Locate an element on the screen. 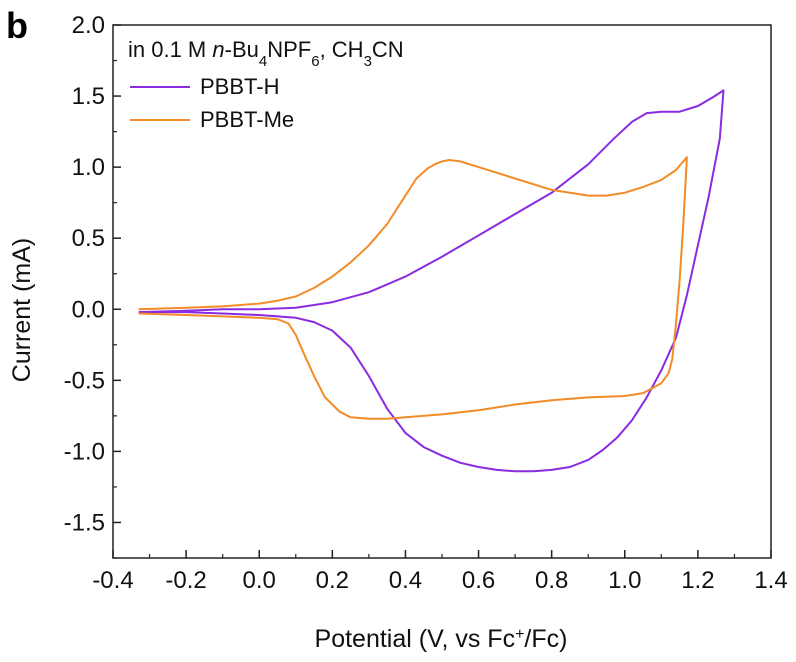  x-axis-label: Potential (V, vs Fc+/Fc) is located at coordinates (441, 639).